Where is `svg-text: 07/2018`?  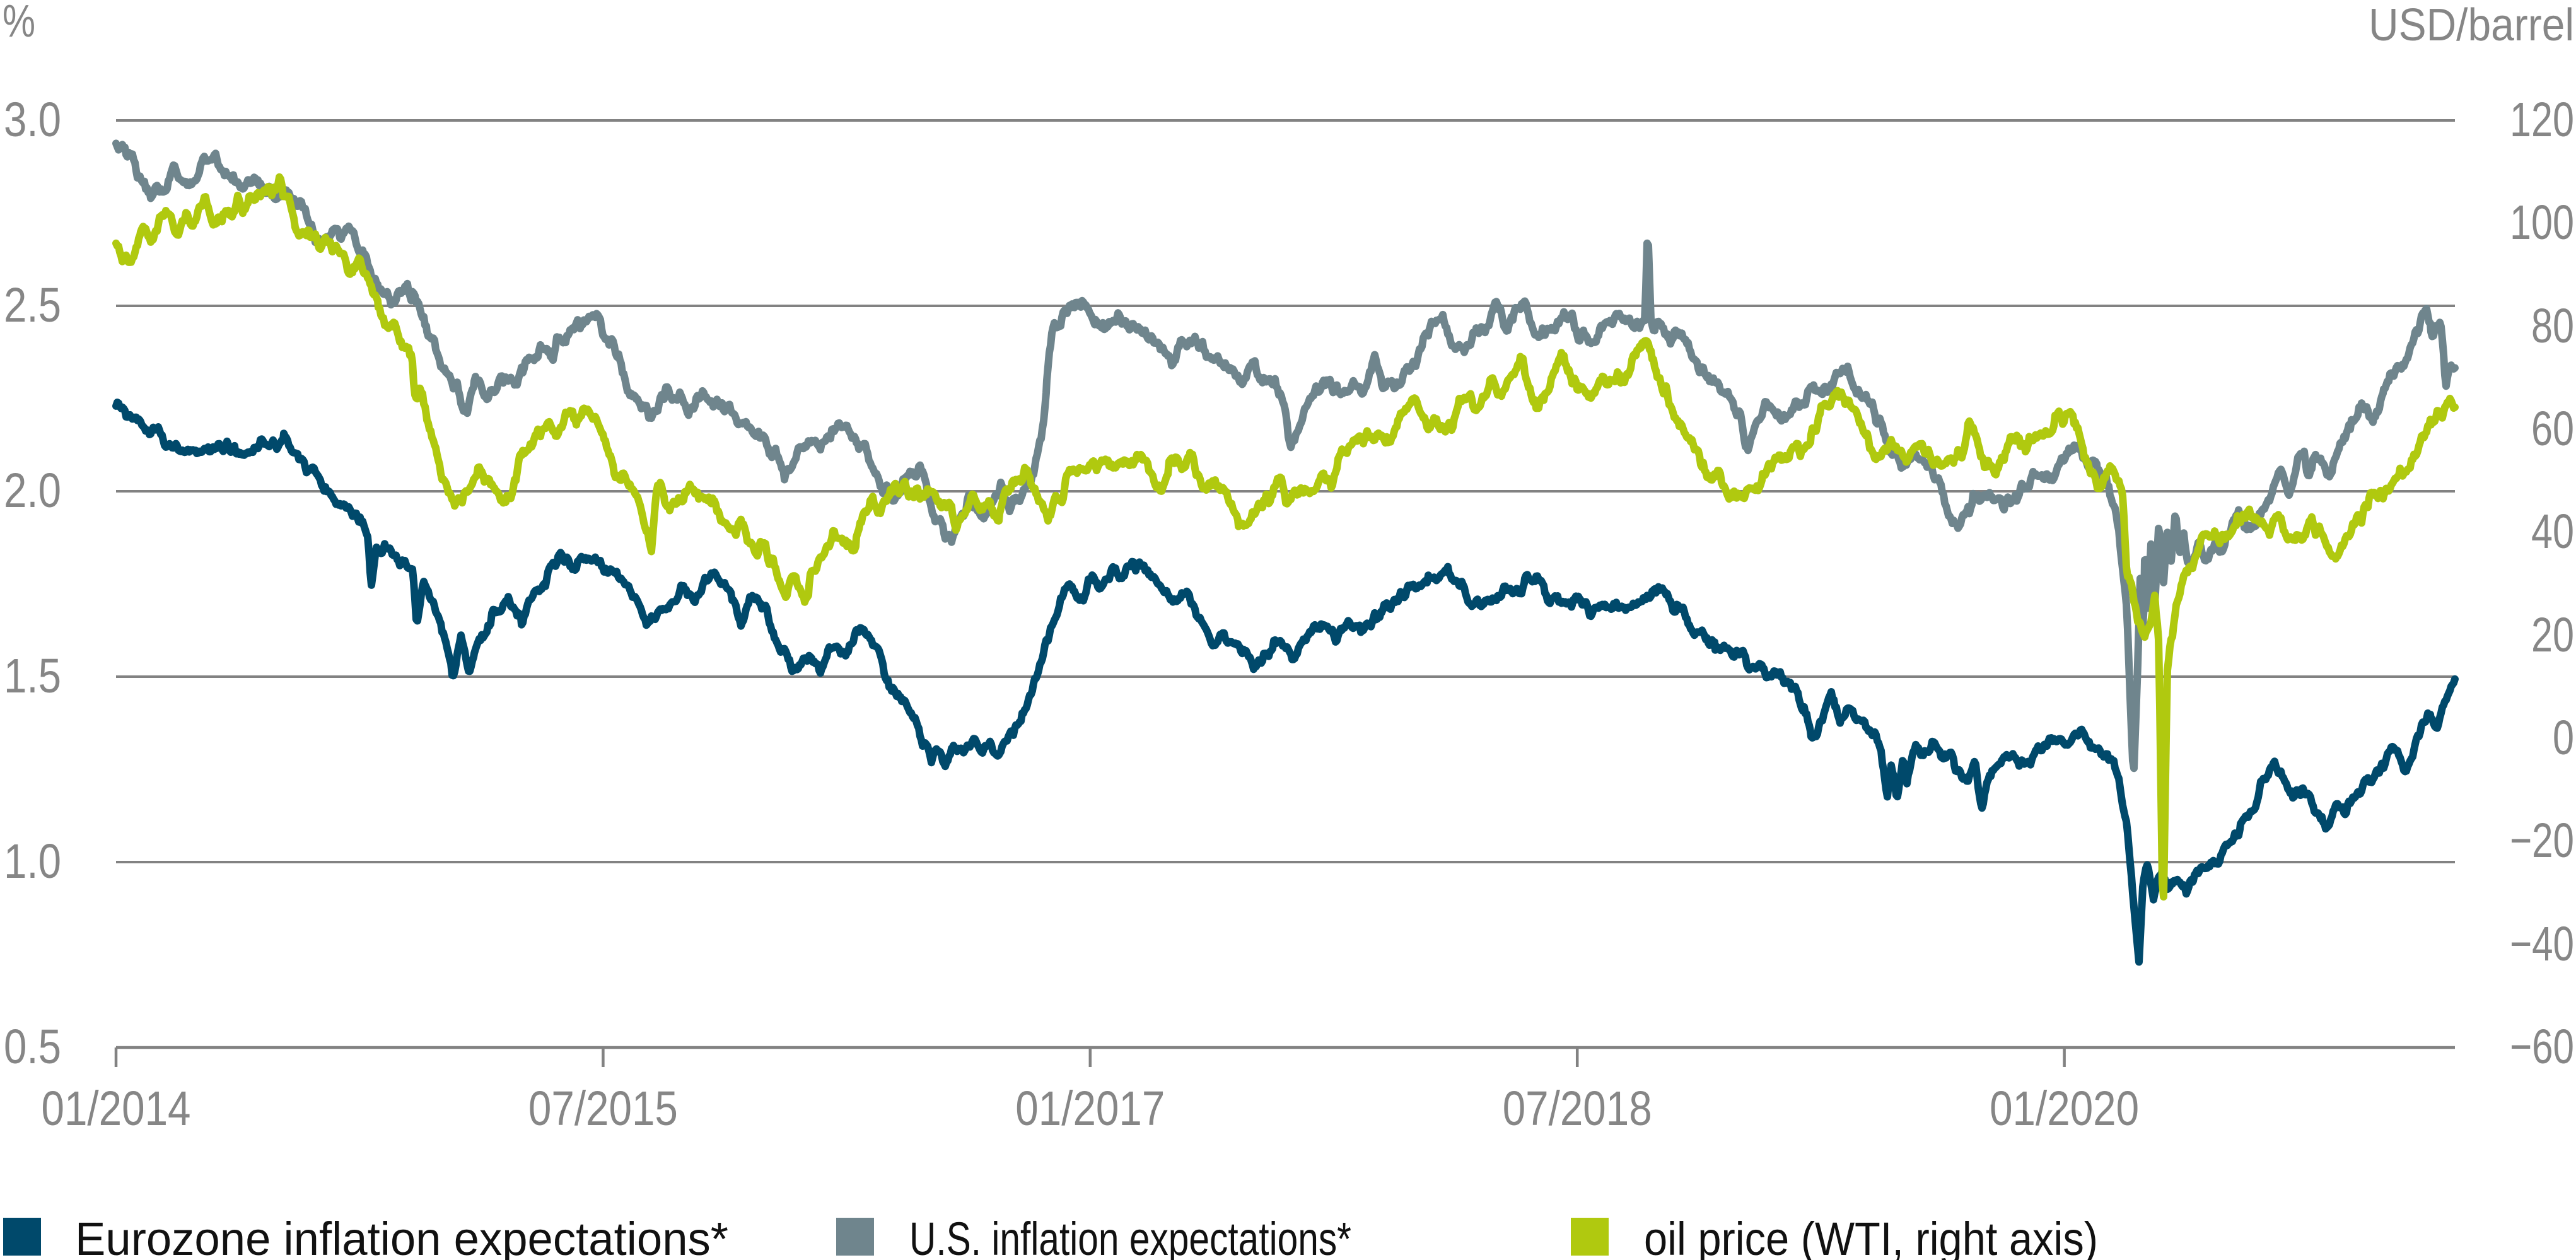 svg-text: 07/2018 is located at coordinates (1577, 1109).